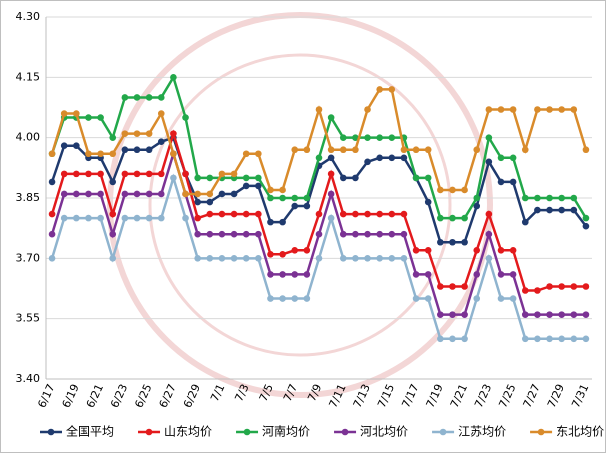 This screenshot has height=453, width=606. Describe the element at coordinates (28, 257) in the screenshot. I see `y-tick-label: 3.70` at that location.